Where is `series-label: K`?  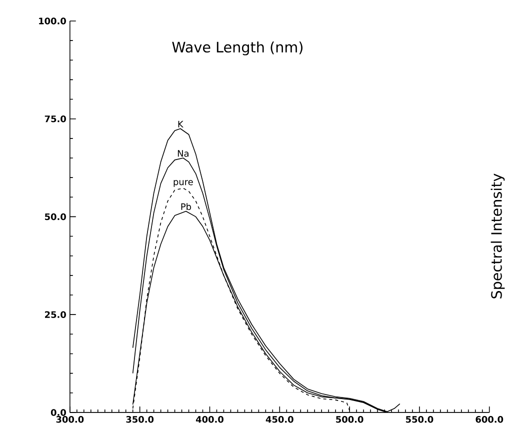
series-label: K is located at coordinates (181, 124).